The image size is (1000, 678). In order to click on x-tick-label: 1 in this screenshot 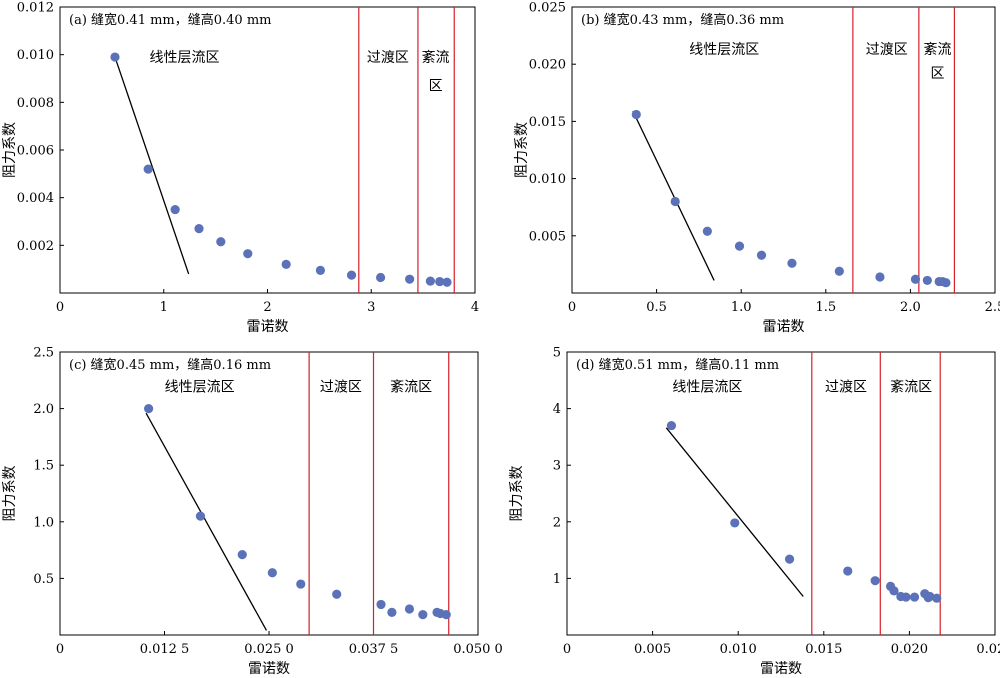, I will do `click(164, 307)`.